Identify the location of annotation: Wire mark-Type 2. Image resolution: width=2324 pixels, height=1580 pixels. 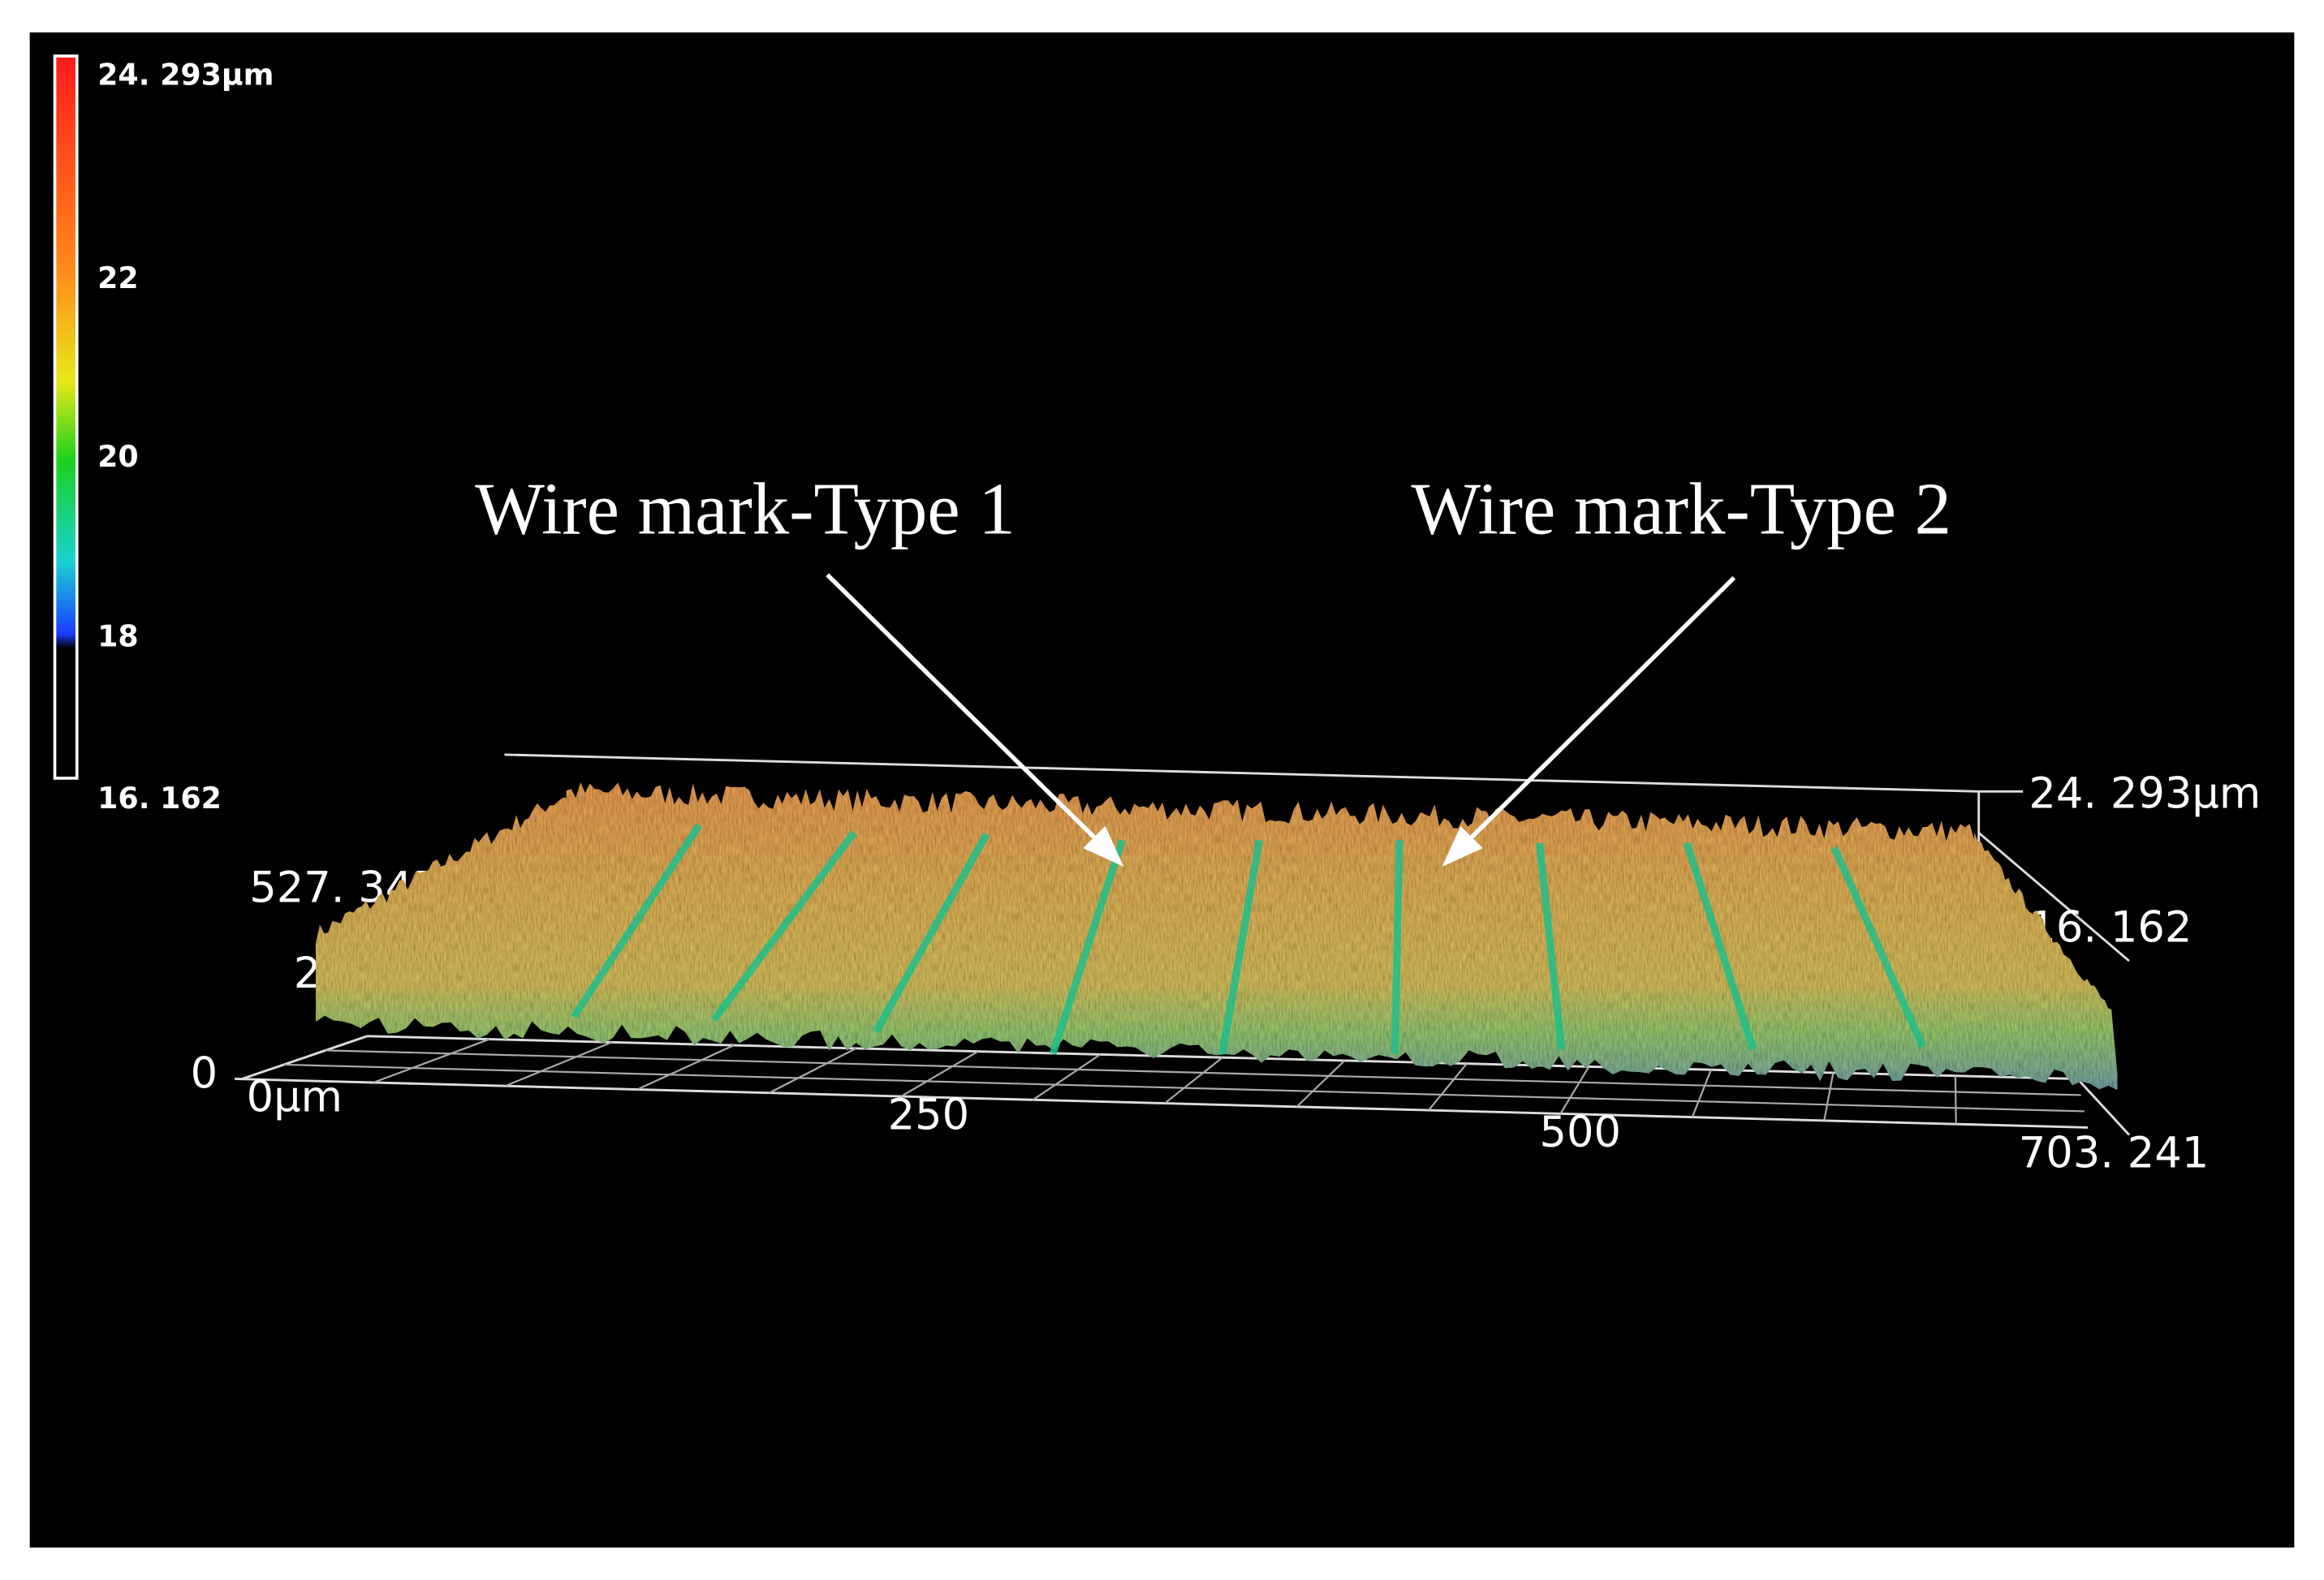
(1681, 508).